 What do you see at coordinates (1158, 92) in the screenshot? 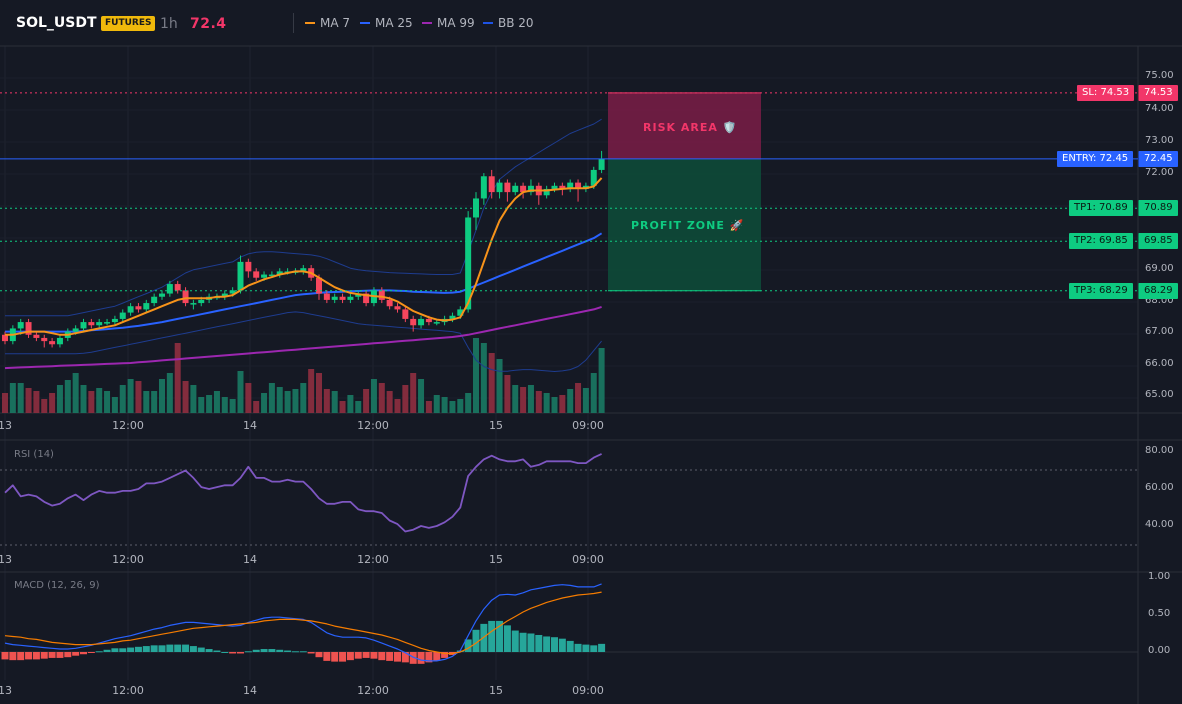
I see `sl-axis-value: 74.53` at bounding box center [1158, 92].